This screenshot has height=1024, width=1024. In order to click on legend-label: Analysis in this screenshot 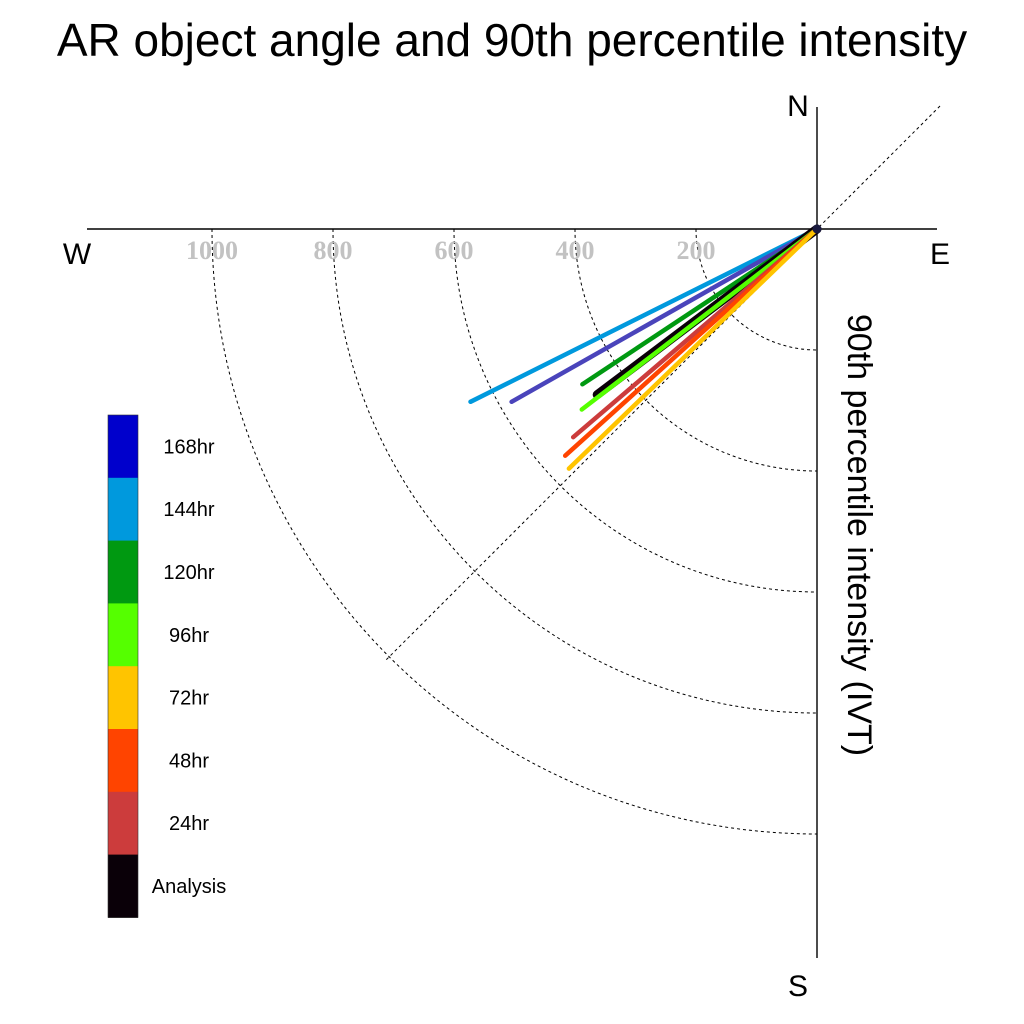, I will do `click(189, 887)`.